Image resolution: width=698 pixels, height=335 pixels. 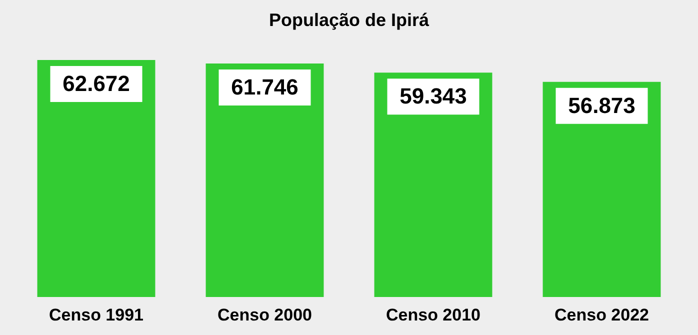 What do you see at coordinates (265, 315) in the screenshot?
I see `x-tick-label: Censo 2000` at bounding box center [265, 315].